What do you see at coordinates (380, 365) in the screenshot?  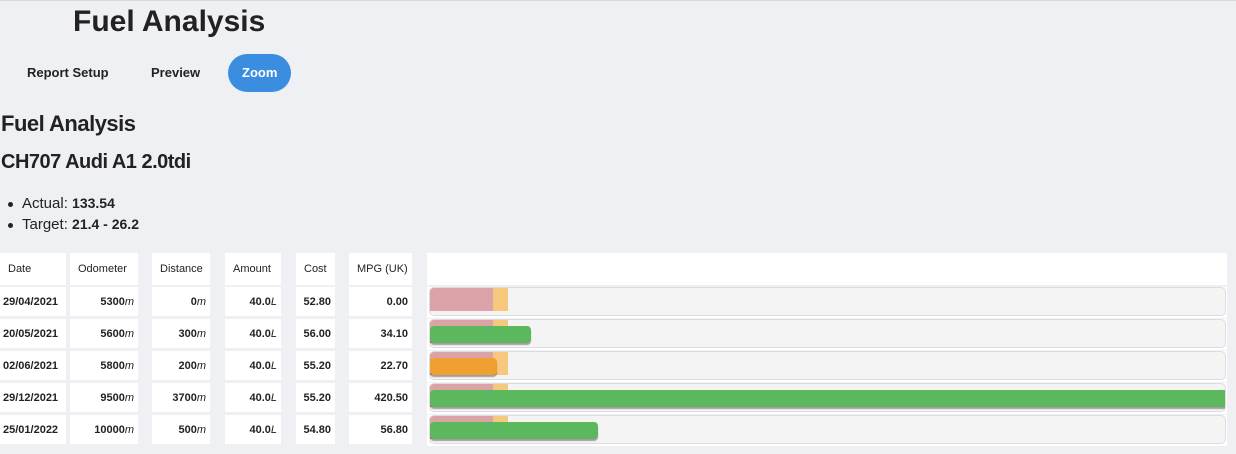 I see `mpg-cell: 22.70` at bounding box center [380, 365].